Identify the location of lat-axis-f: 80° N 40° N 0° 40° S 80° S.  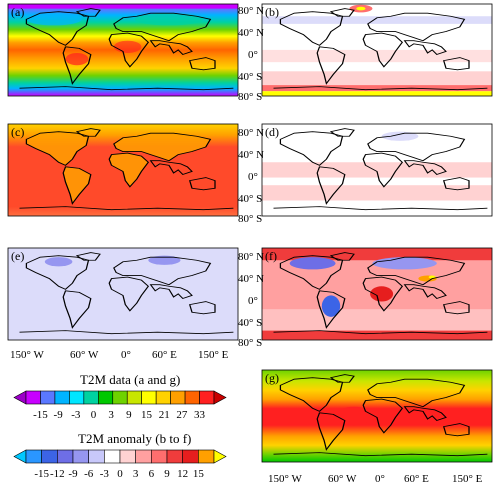
(251, 300).